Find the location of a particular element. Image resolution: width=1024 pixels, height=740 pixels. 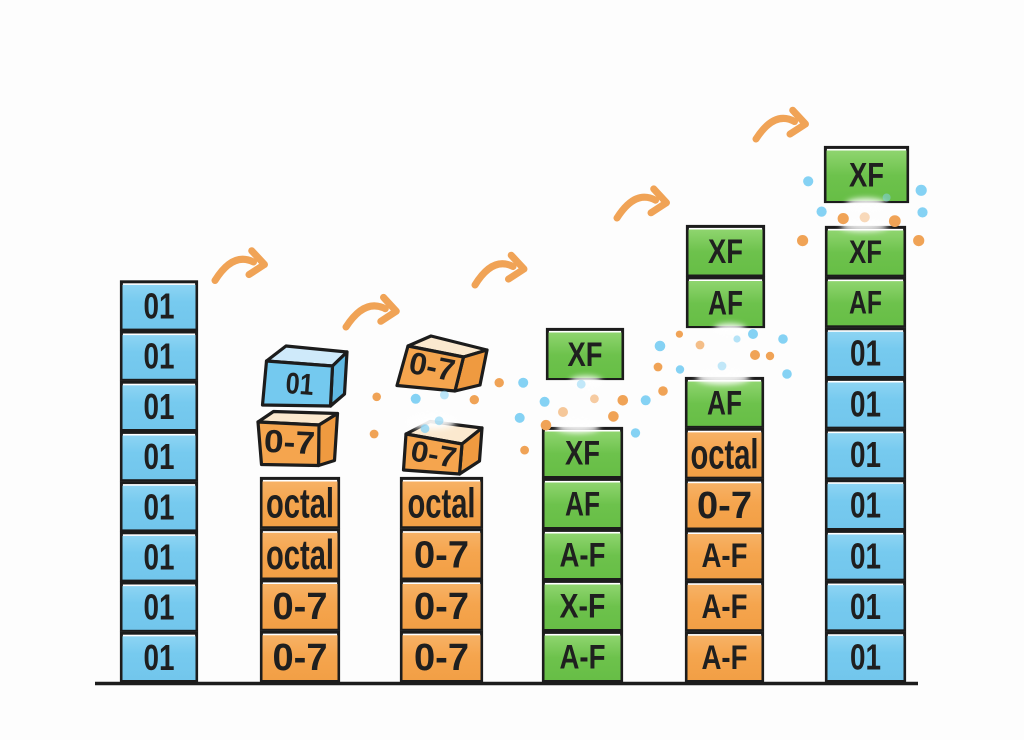

svg-text: X-F is located at coordinates (583, 607).